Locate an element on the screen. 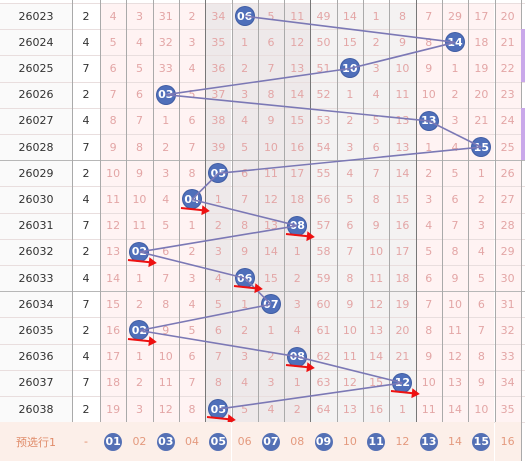 This screenshot has height=461, width=525. preselect-number-cell: 05 is located at coordinates (218, 441).